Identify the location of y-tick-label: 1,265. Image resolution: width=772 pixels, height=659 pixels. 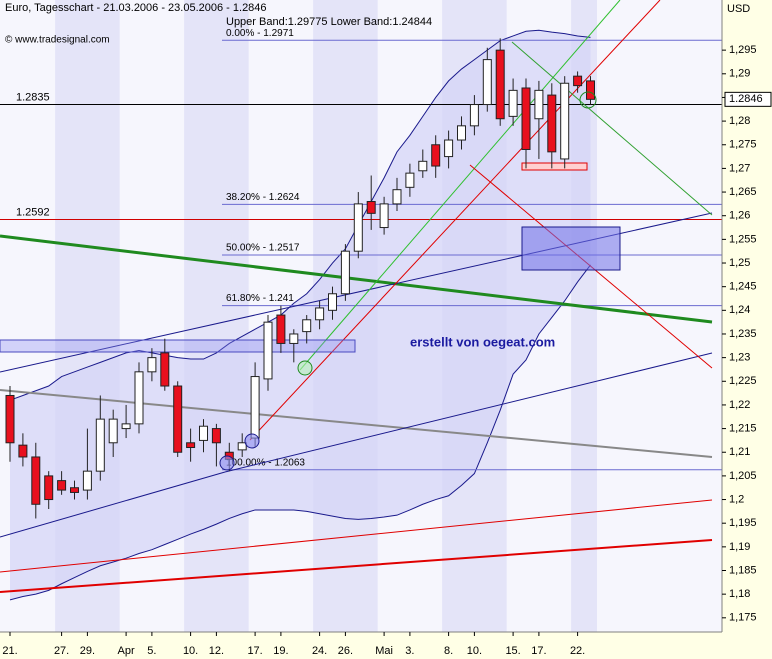
(743, 192).